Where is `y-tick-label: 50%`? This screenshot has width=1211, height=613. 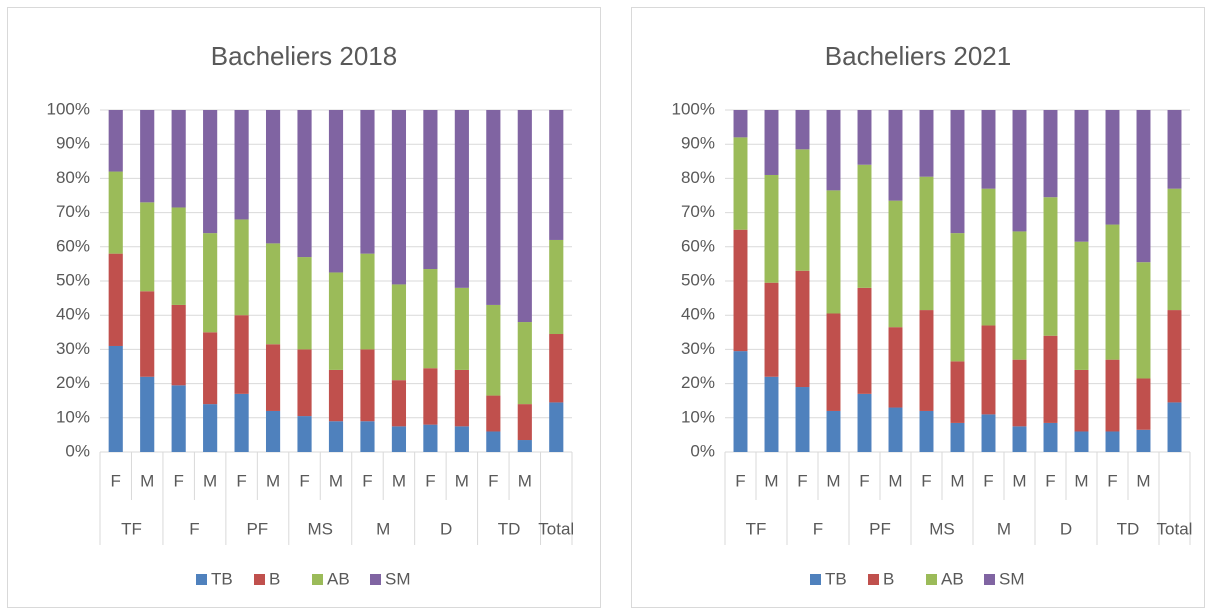 y-tick-label: 50% is located at coordinates (698, 279).